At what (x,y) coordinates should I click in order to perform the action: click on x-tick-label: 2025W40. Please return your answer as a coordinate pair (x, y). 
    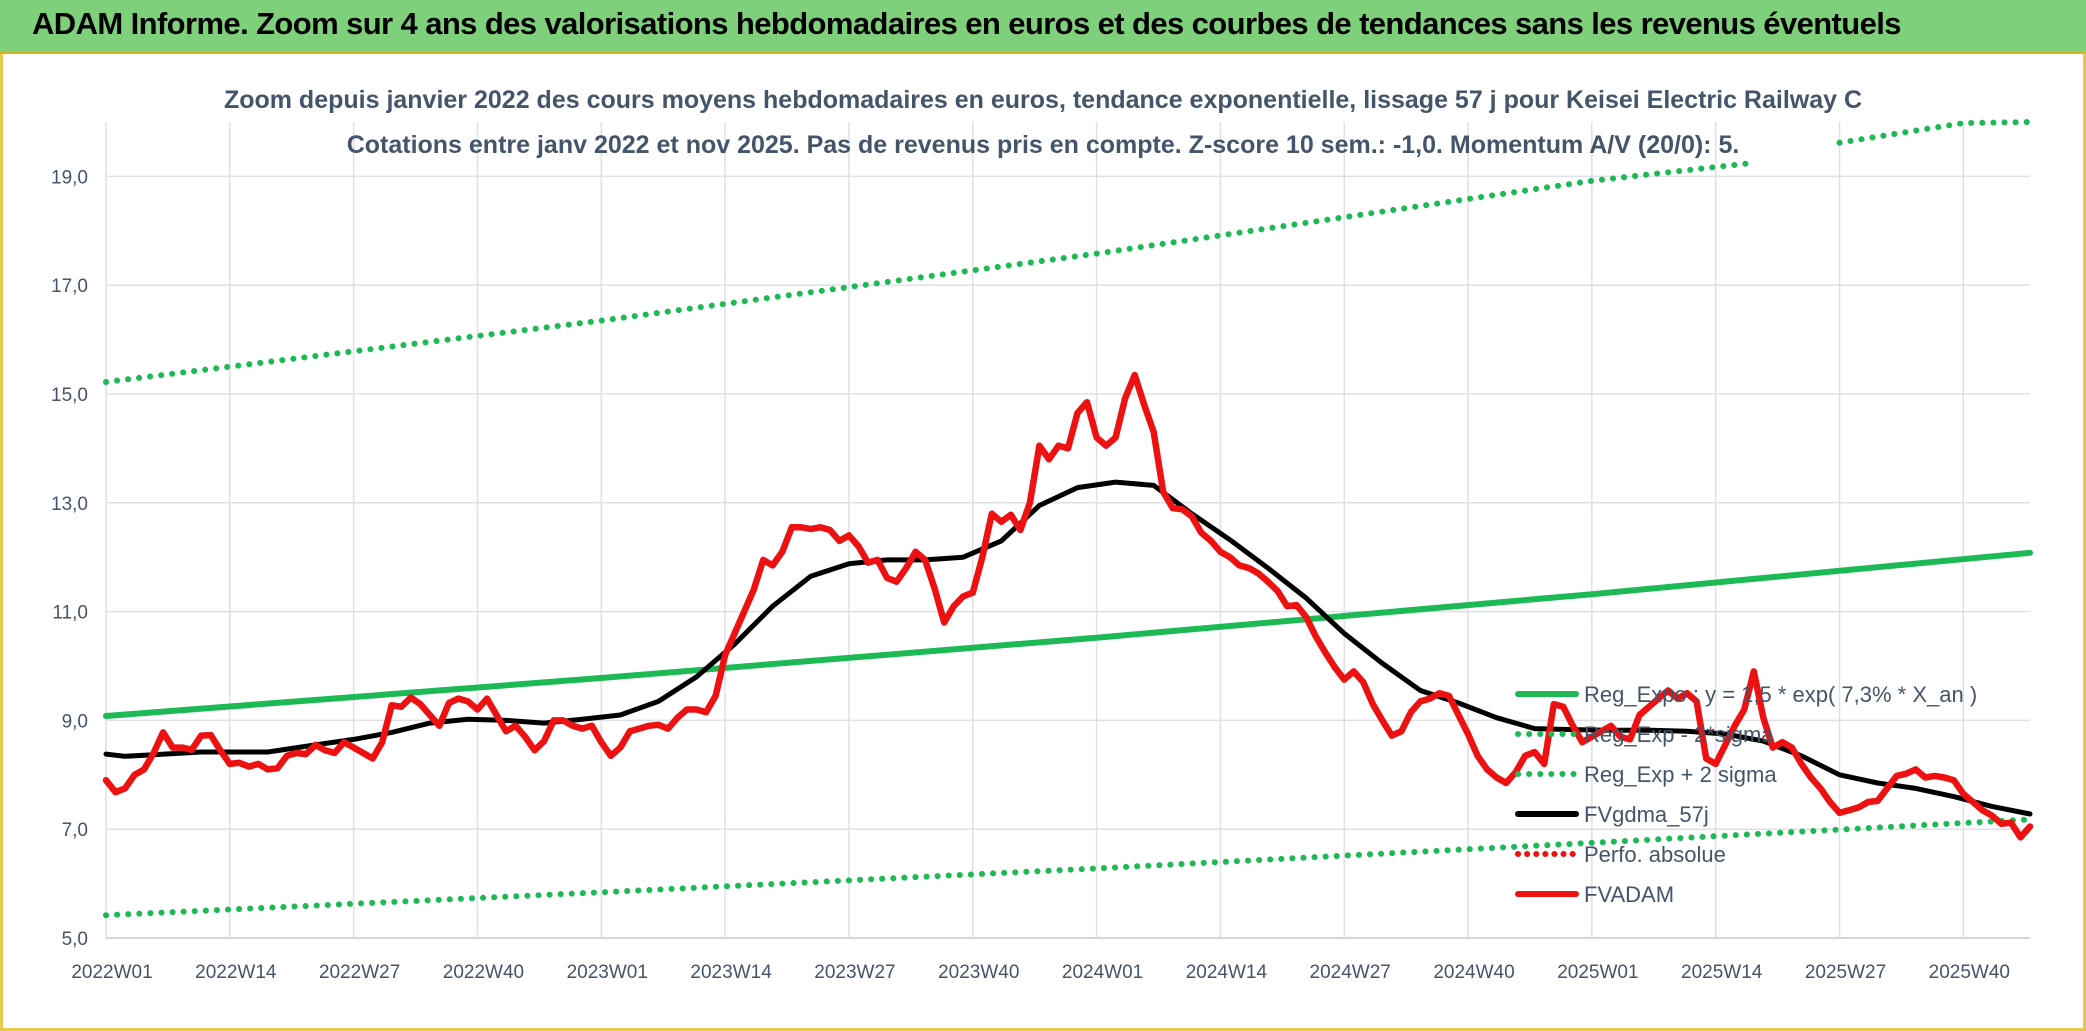
    Looking at the image, I should click on (1969, 972).